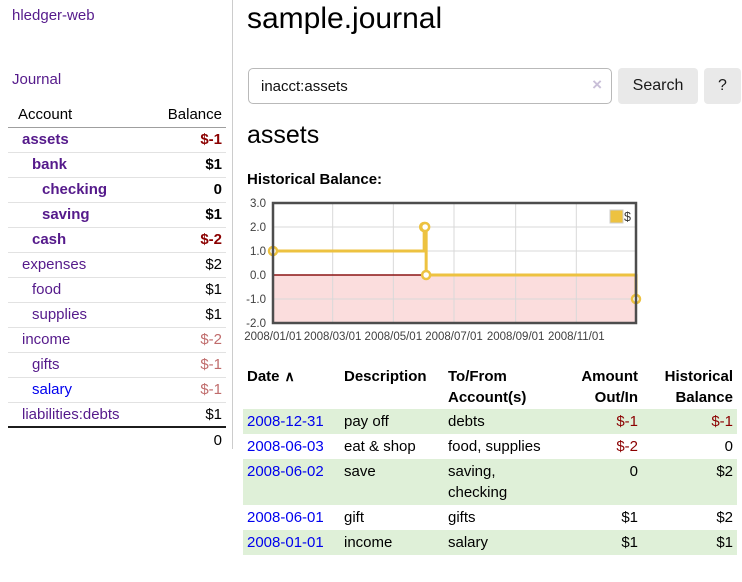  Describe the element at coordinates (256, 300) in the screenshot. I see `svg-text: -1.0` at that location.